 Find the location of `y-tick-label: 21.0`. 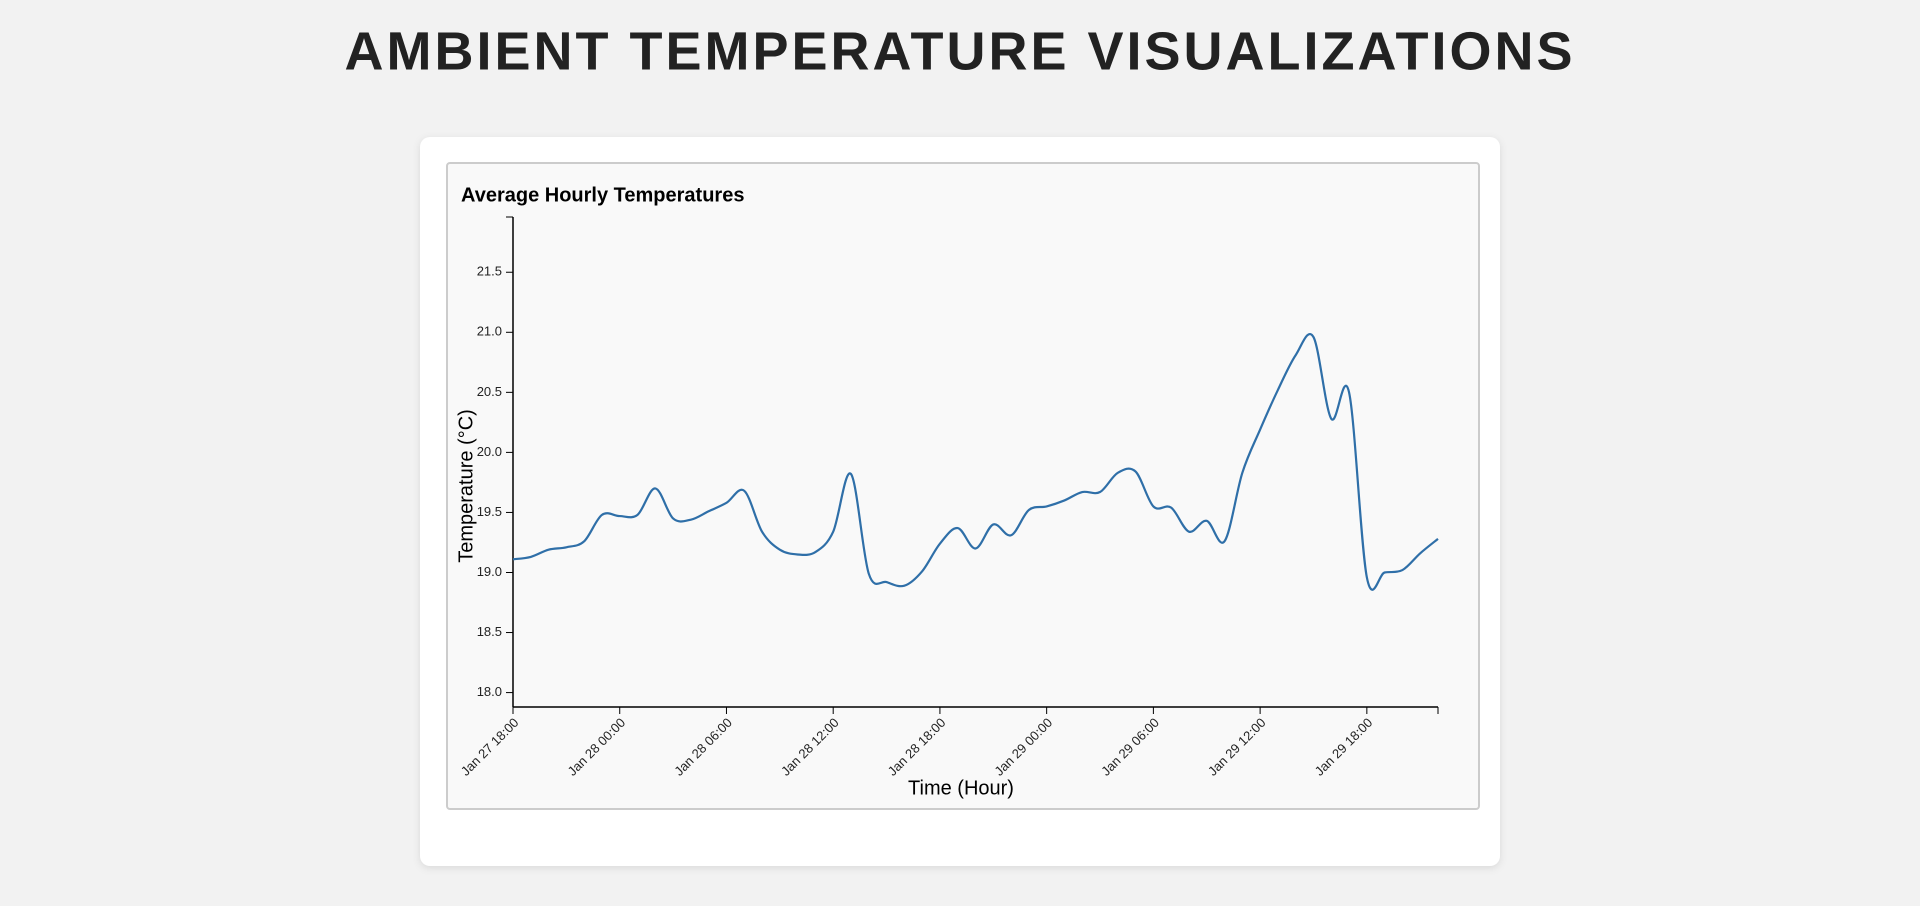

y-tick-label: 21.0 is located at coordinates (489, 331).